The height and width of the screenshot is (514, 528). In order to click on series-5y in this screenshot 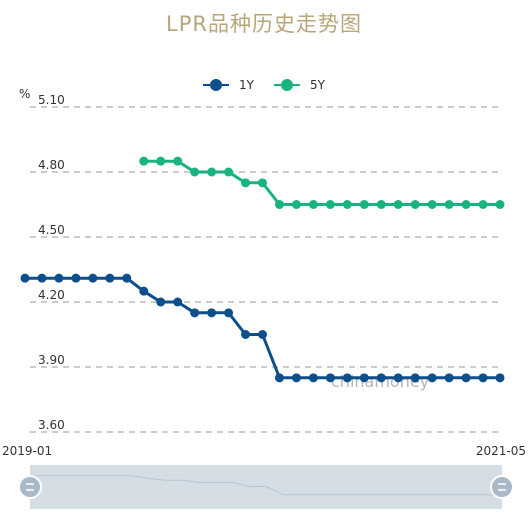, I will do `click(322, 182)`.